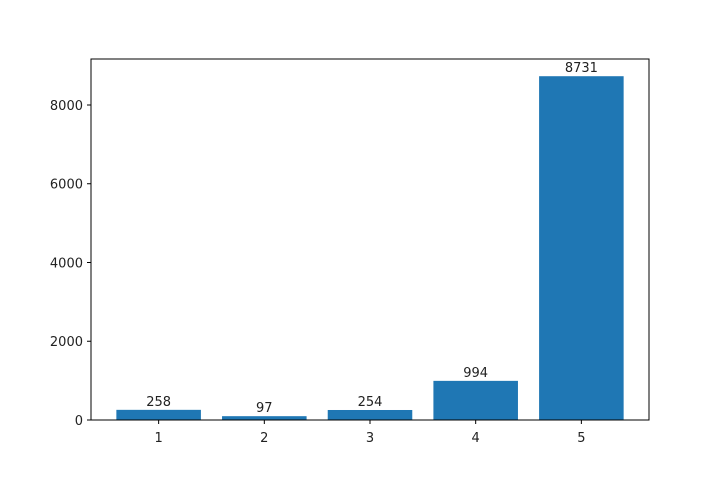 This screenshot has height=479, width=718. Describe the element at coordinates (581, 438) in the screenshot. I see `x-tick-label: 5` at that location.